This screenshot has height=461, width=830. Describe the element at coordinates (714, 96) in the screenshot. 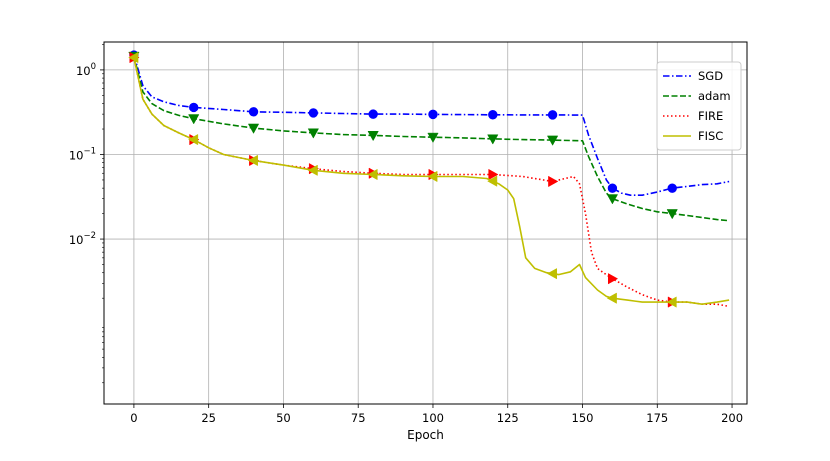

I see `legend-label-adam: adam` at that location.